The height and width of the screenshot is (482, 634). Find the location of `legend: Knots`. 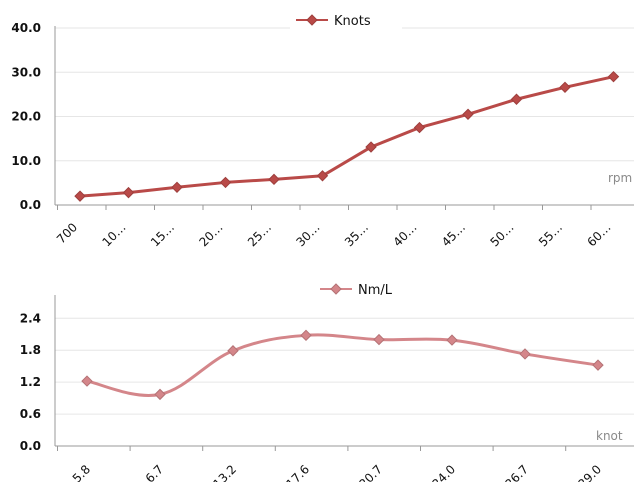

legend: Knots is located at coordinates (346, 20).